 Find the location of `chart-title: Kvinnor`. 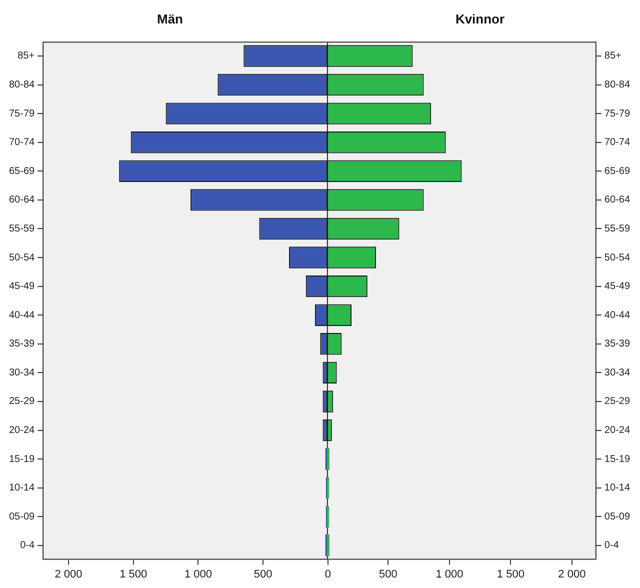

chart-title: Kvinnor is located at coordinates (479, 18).